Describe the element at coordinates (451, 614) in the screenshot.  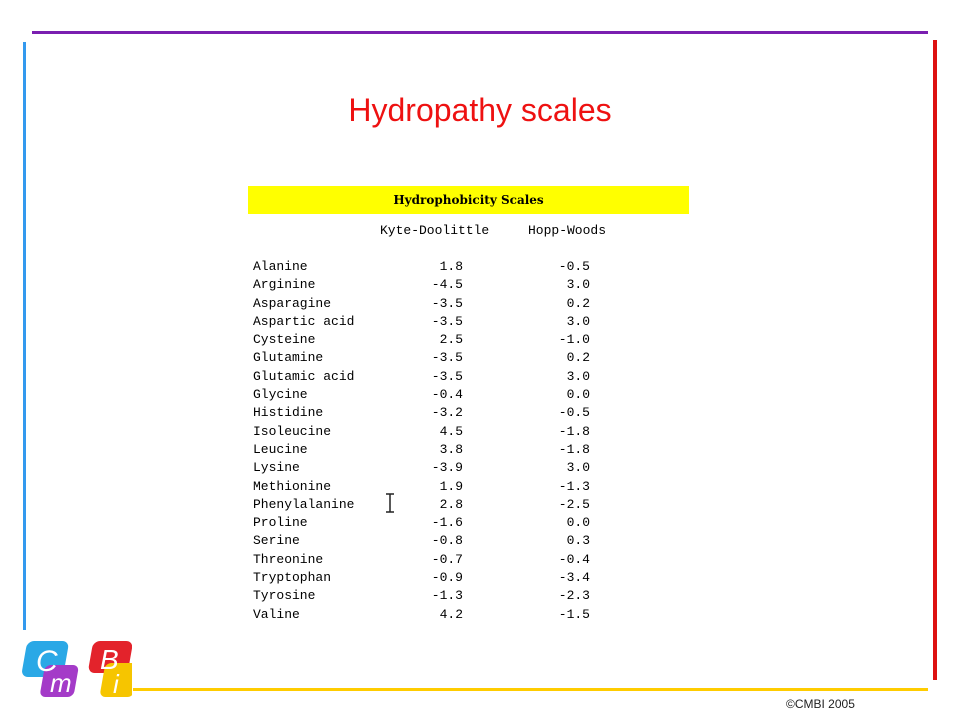
I see `kyte-doolittle-value: 4.2` at that location.